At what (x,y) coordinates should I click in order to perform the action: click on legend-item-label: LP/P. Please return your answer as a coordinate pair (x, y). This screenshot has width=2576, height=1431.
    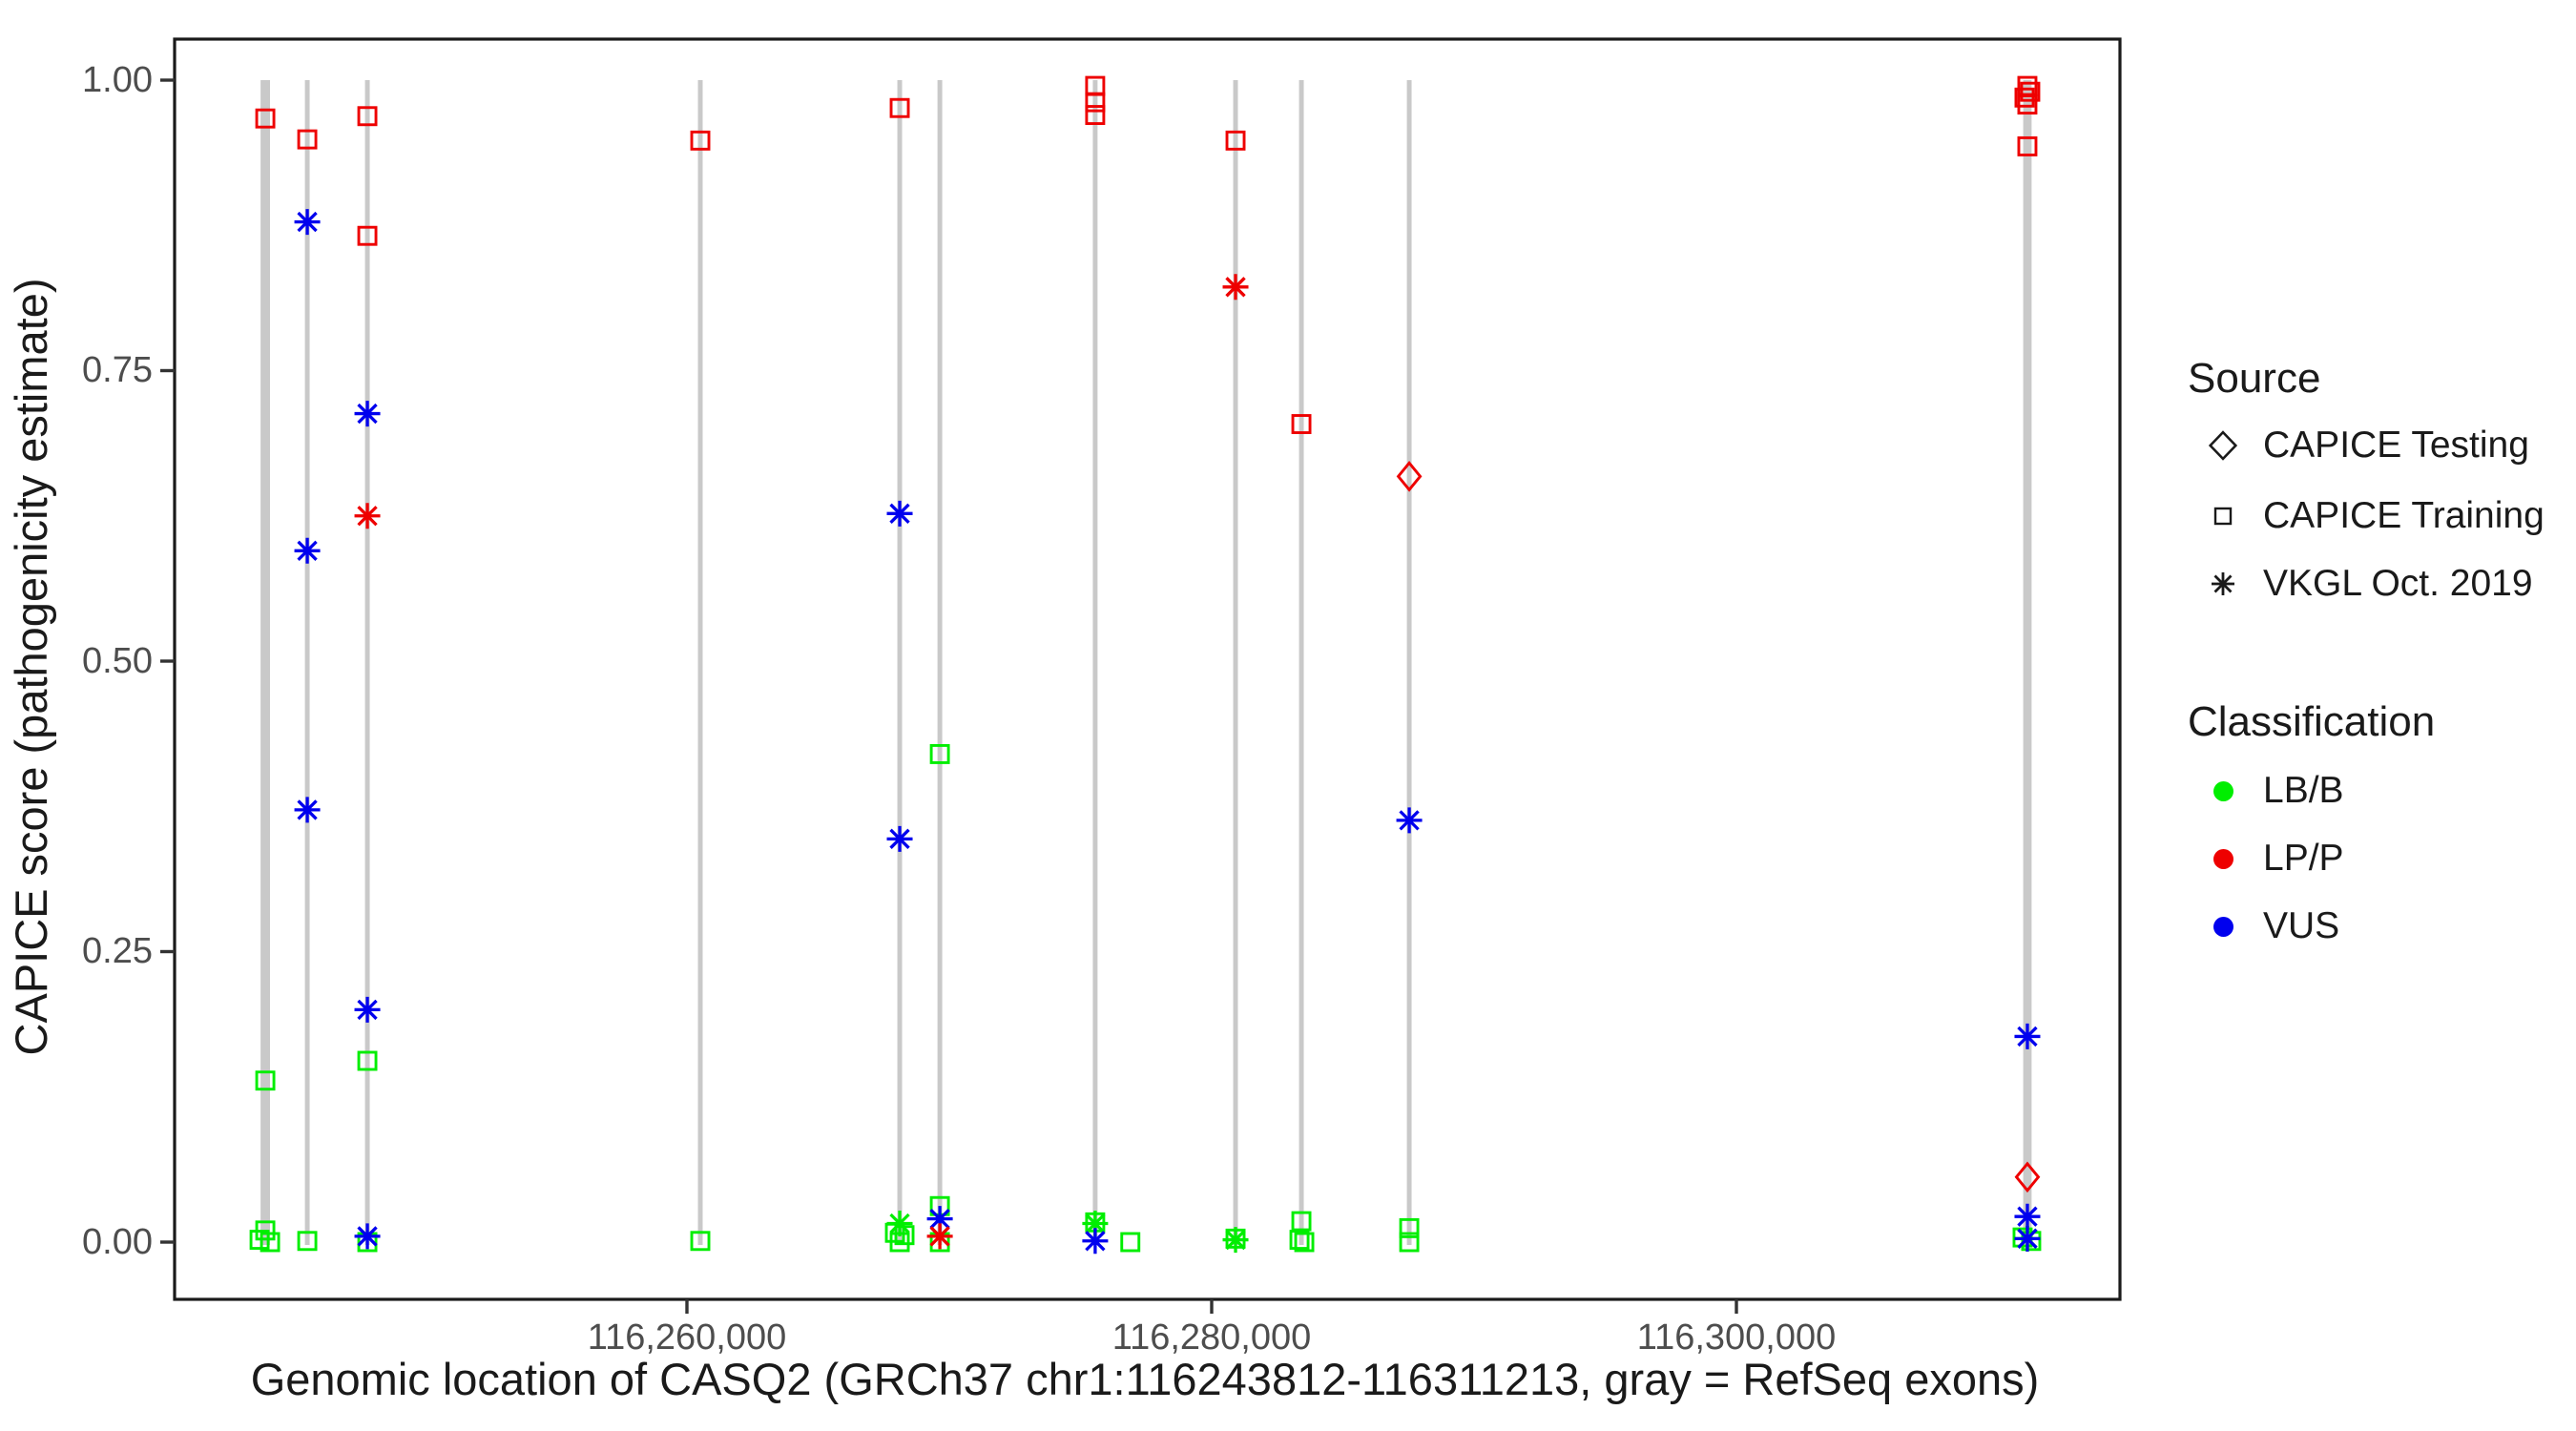
    Looking at the image, I should click on (2303, 859).